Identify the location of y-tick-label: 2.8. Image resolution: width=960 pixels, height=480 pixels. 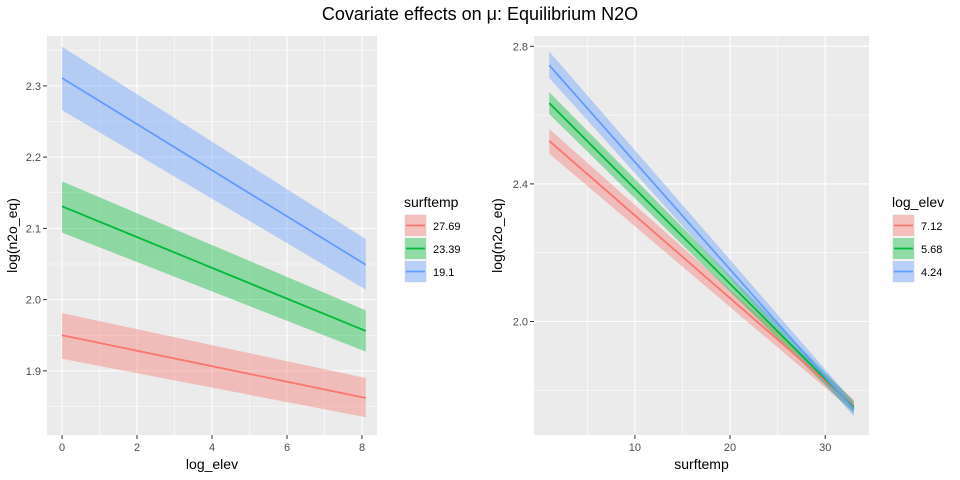
(520, 47).